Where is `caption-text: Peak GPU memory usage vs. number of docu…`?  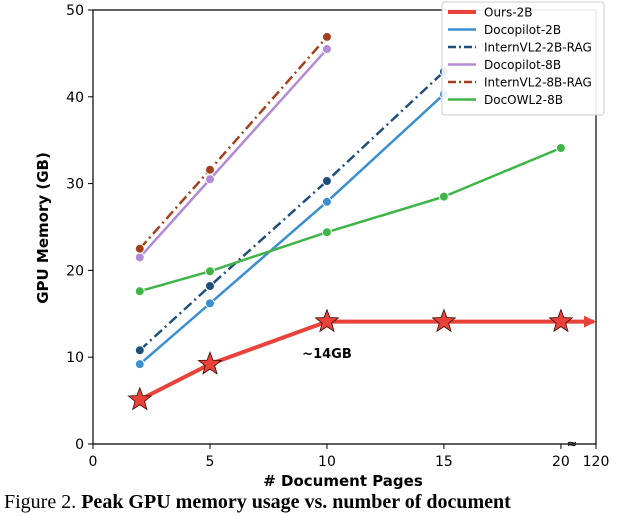 caption-text: Peak GPU memory usage vs. number of docu… is located at coordinates (296, 502).